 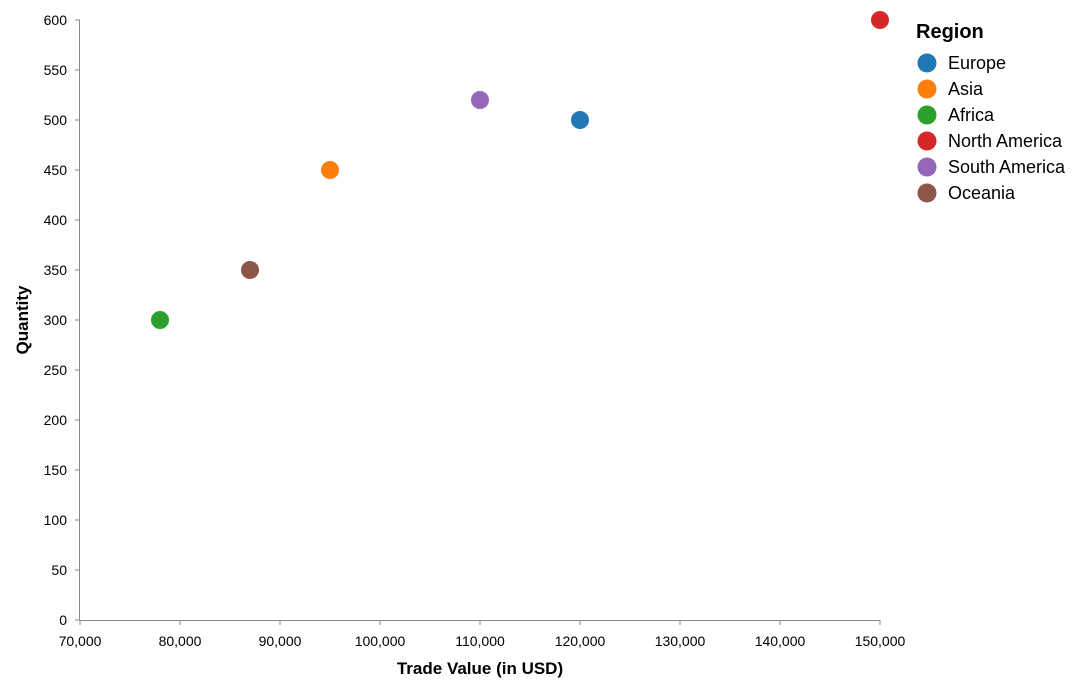 What do you see at coordinates (160, 320) in the screenshot?
I see `data-point-africa` at bounding box center [160, 320].